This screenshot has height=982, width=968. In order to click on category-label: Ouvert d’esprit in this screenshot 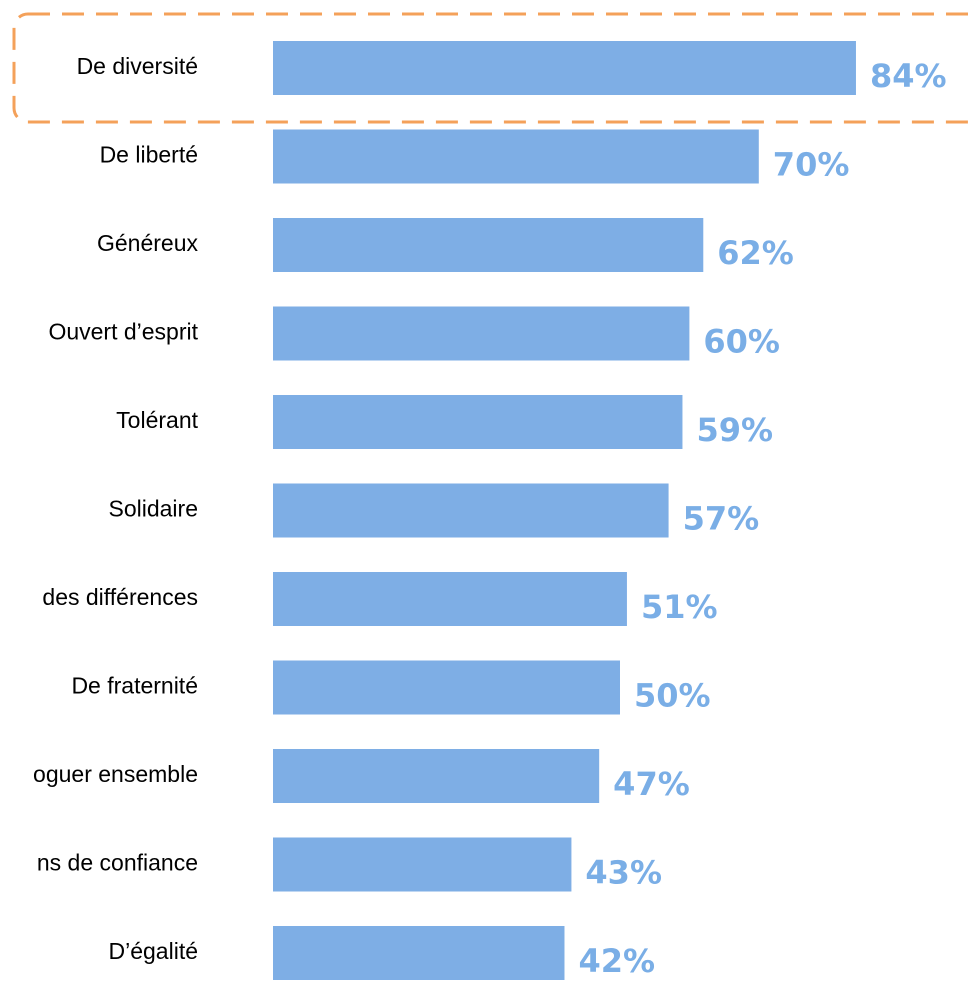, I will do `click(123, 332)`.